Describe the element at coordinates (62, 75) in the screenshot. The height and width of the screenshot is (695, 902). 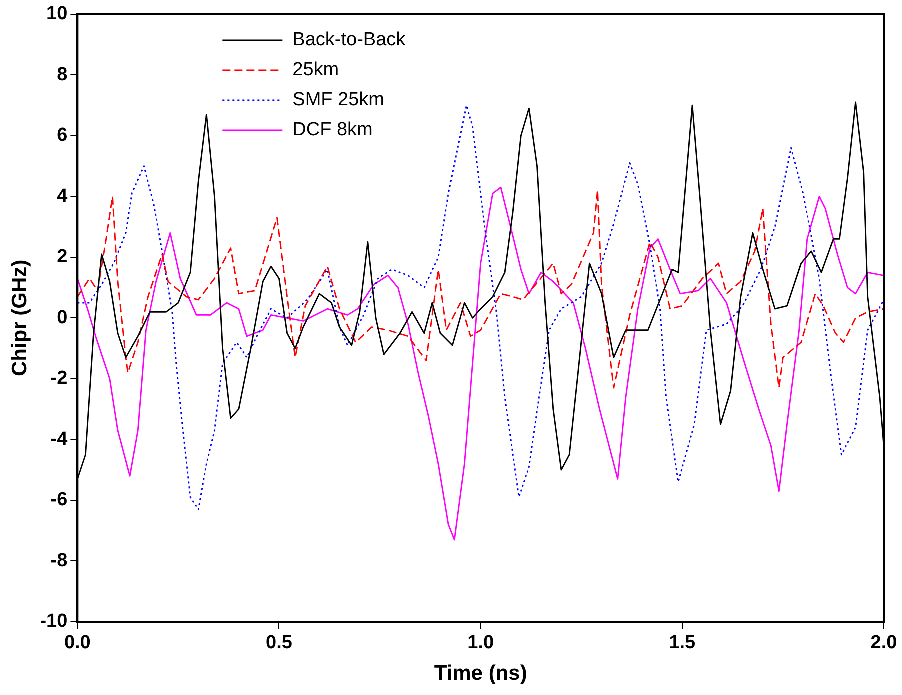
I see `y-tick-label: 8` at that location.